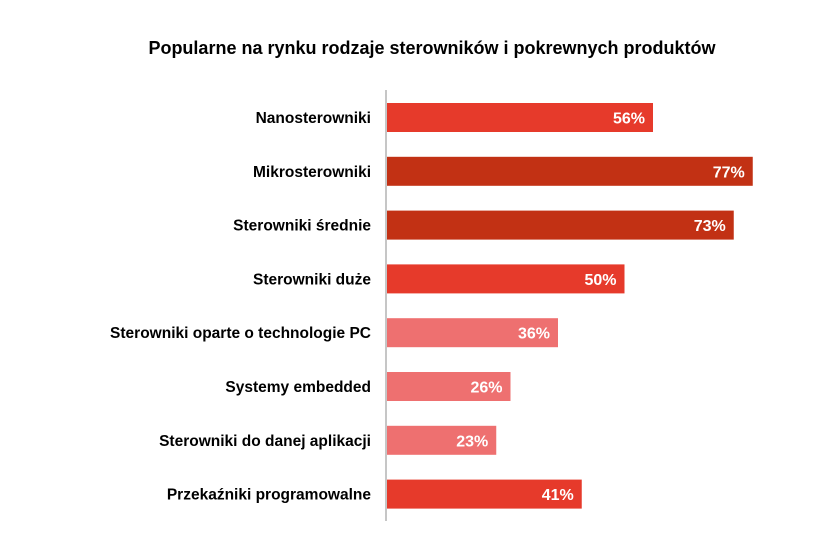 The image size is (840, 560). I want to click on value-label-3: 73%, so click(710, 226).